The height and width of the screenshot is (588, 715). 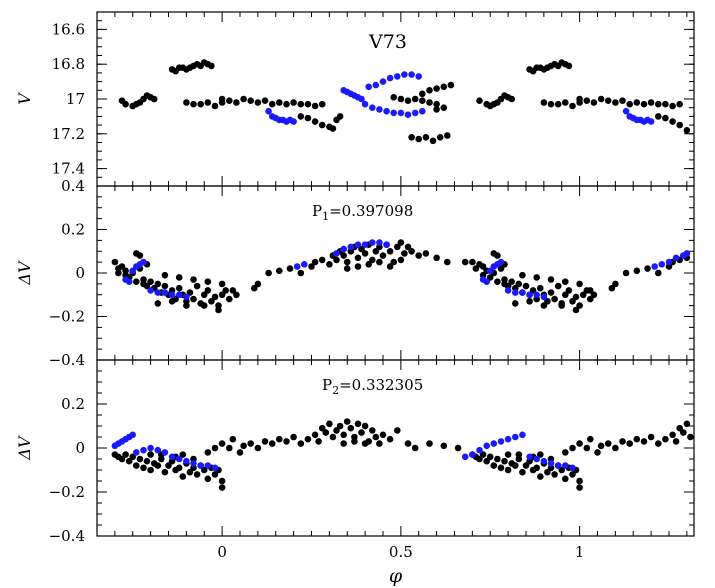 What do you see at coordinates (80, 448) in the screenshot?
I see `y-tick-label: 0` at bounding box center [80, 448].